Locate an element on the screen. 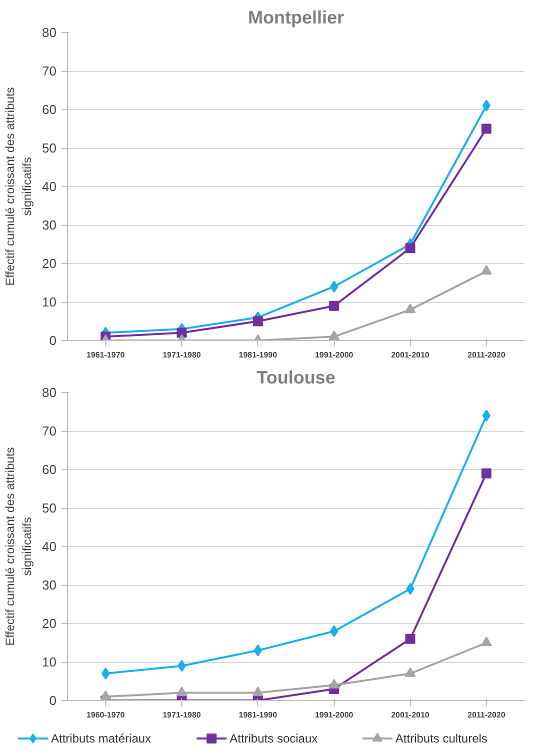 This screenshot has width=534, height=756. x-tick-label: 1960-1970 is located at coordinates (106, 715).